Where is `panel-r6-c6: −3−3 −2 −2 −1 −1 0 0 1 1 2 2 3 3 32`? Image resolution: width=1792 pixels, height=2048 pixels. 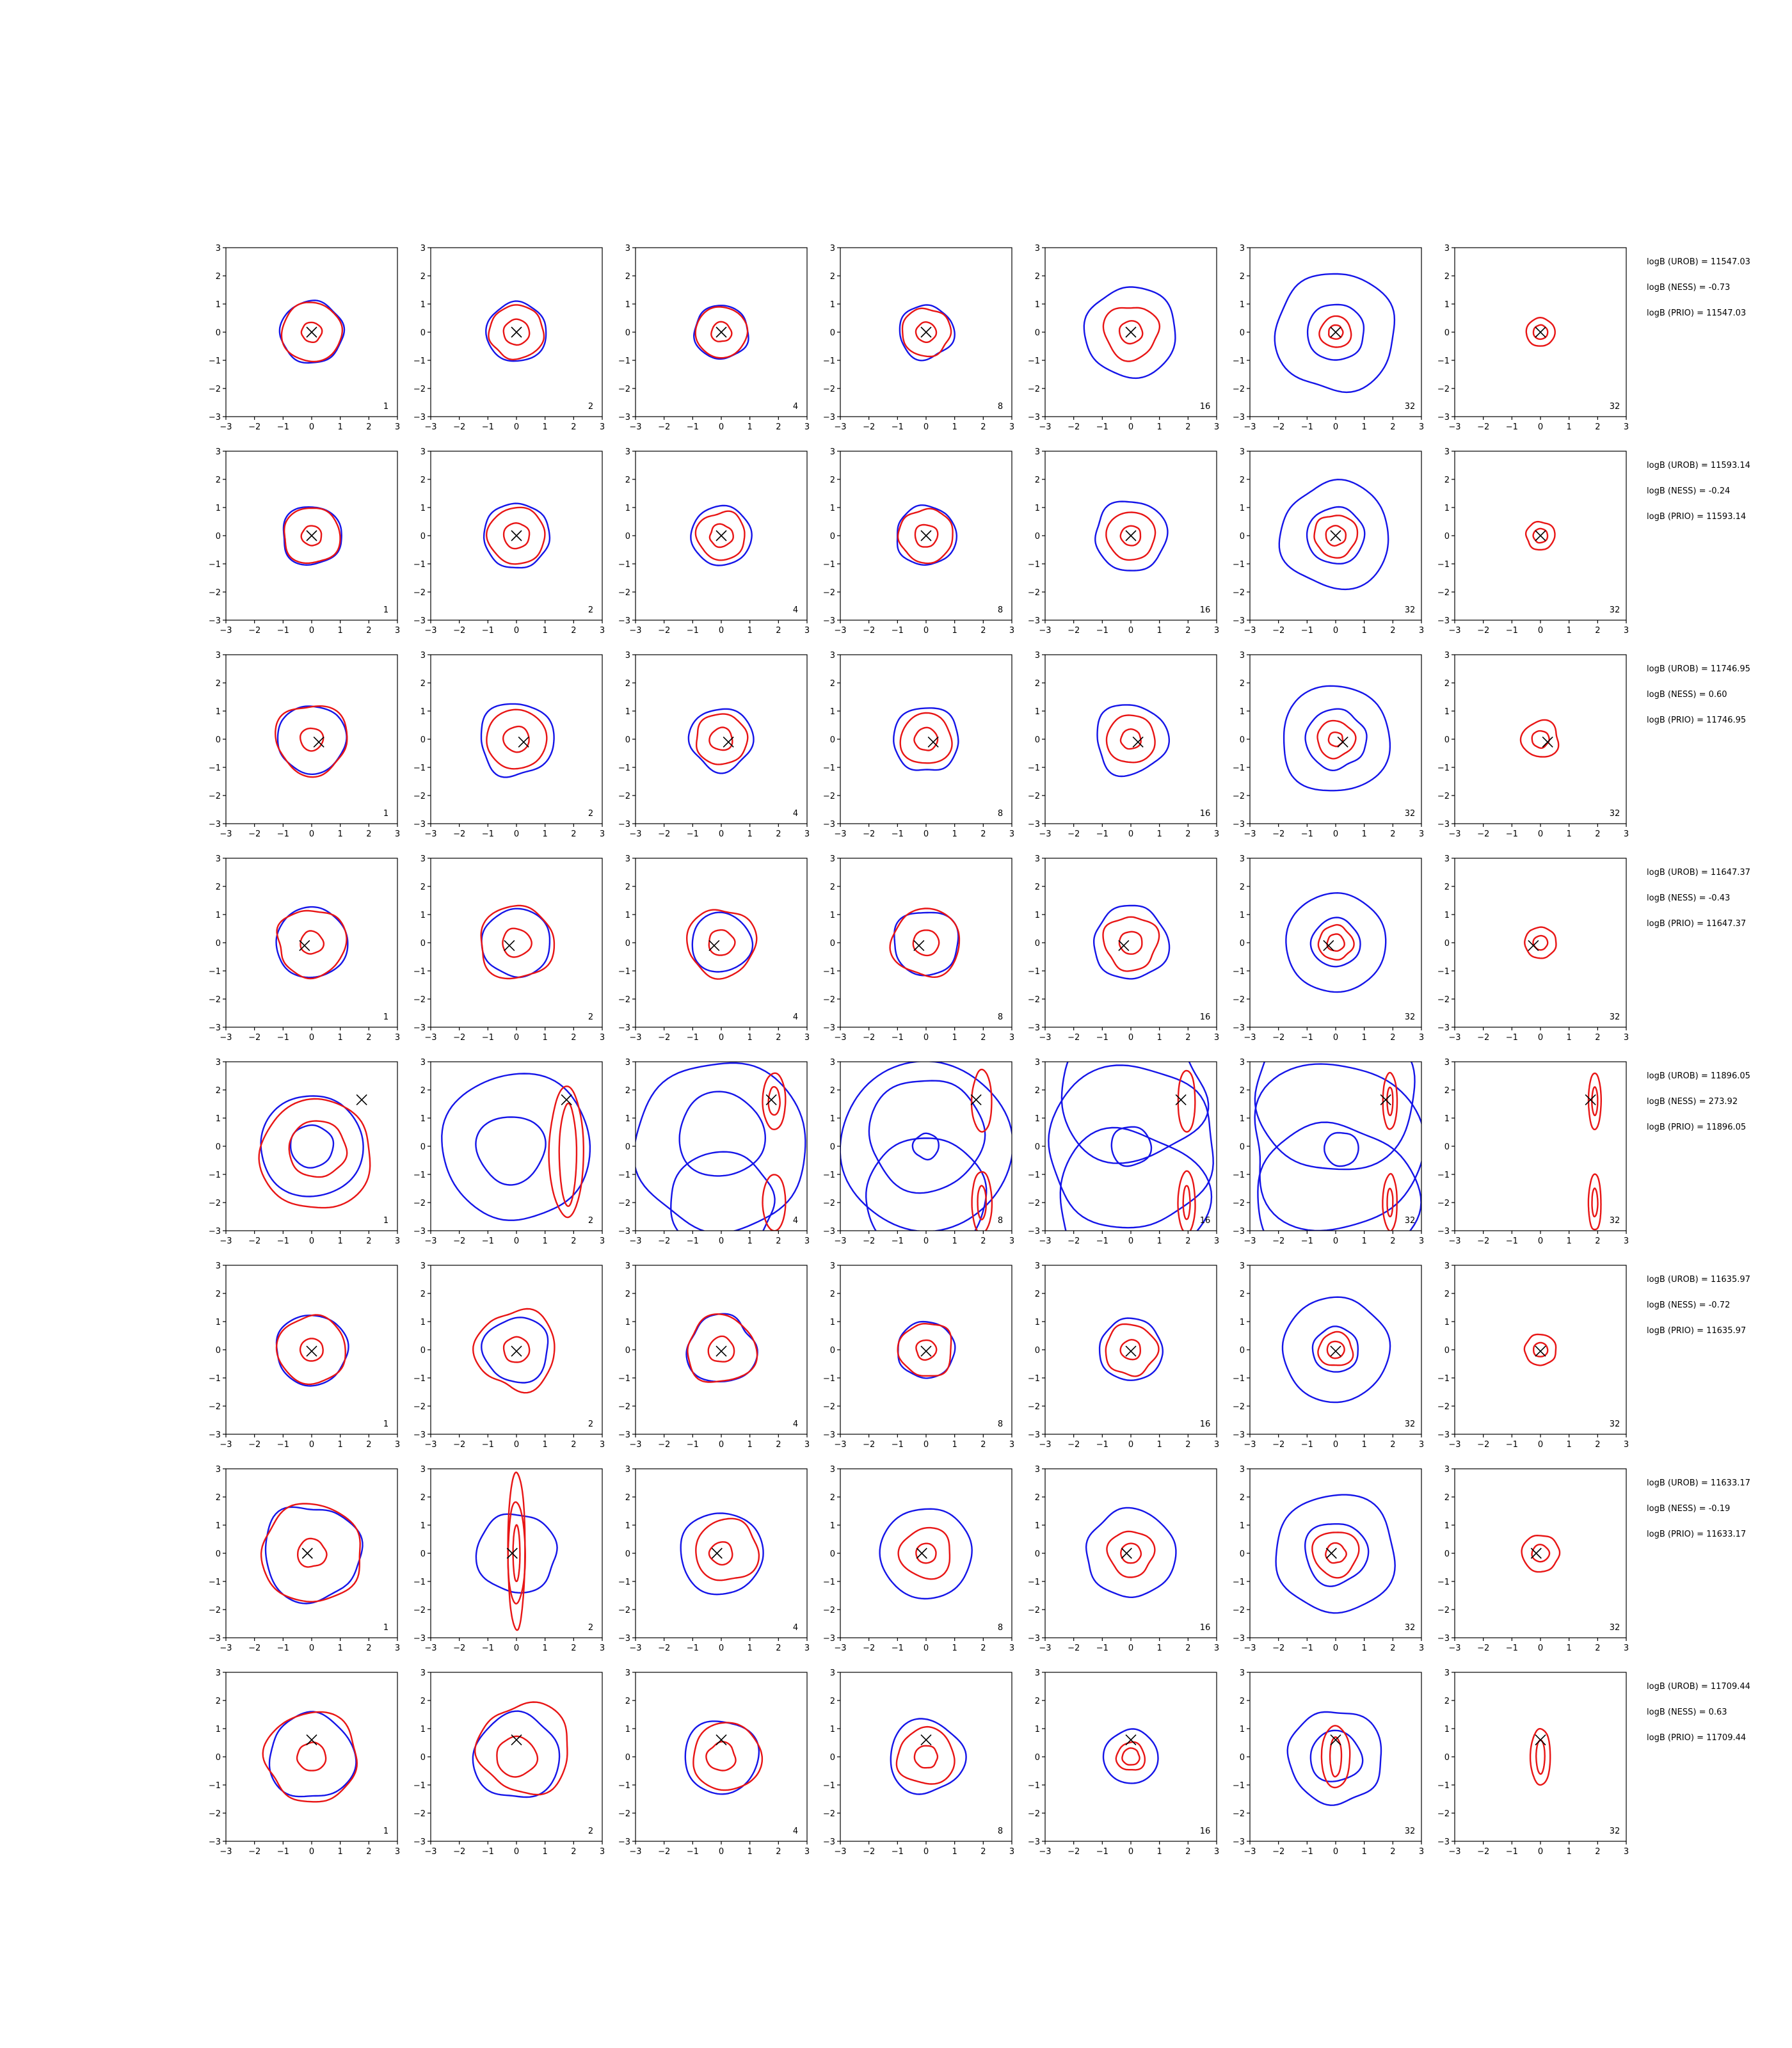
panel-r6-c6: −3−3 −2 −2 −1 −1 0 0 1 1 2 2 3 3 32 is located at coordinates (1328, 1355).